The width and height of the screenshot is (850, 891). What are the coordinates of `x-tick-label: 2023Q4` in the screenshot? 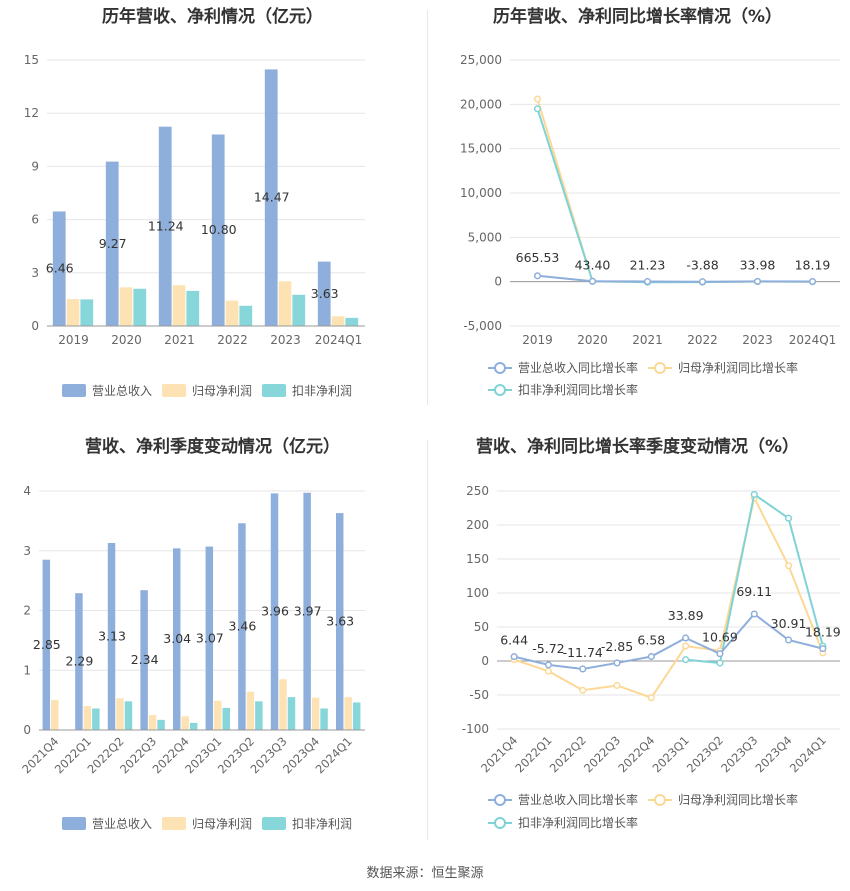 It's located at (773, 754).